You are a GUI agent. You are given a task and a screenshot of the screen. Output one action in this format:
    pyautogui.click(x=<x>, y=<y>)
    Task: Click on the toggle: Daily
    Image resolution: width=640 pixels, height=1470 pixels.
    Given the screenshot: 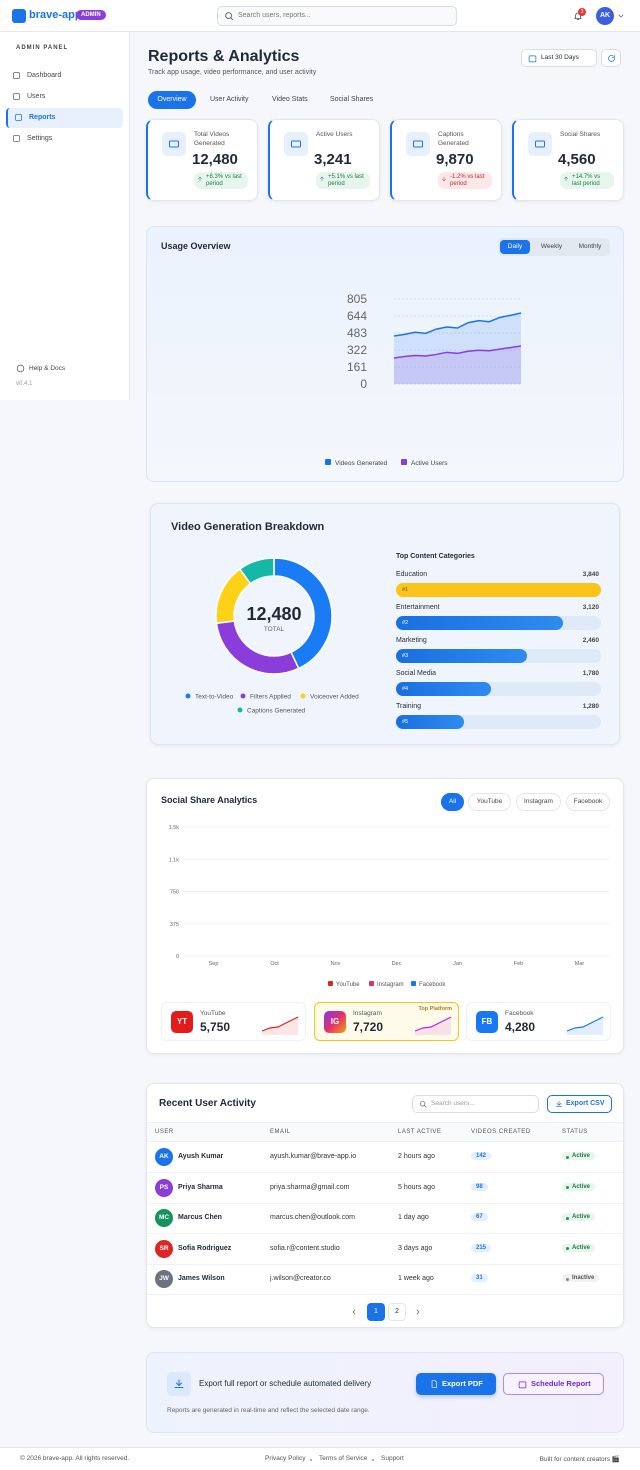 What is the action you would take?
    pyautogui.click(x=515, y=247)
    